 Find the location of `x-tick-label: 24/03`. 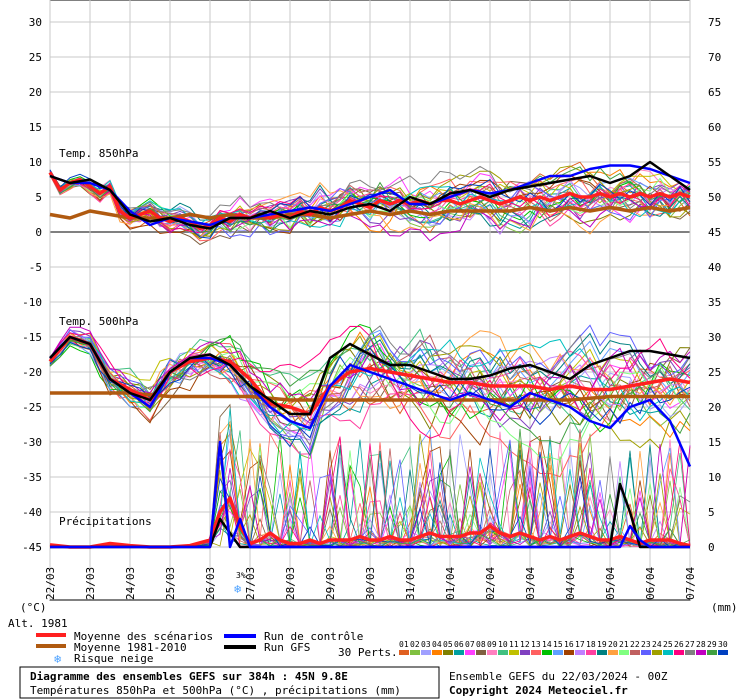

x-tick-label: 24/03 is located at coordinates (130, 583).